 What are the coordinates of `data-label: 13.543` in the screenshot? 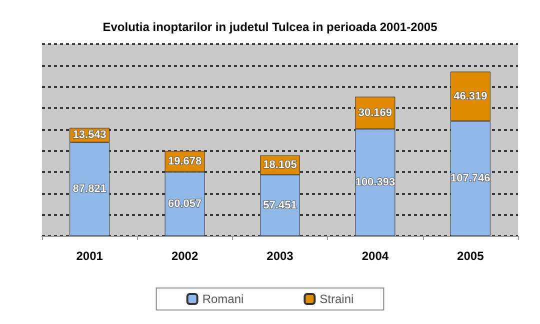 It's located at (89, 135).